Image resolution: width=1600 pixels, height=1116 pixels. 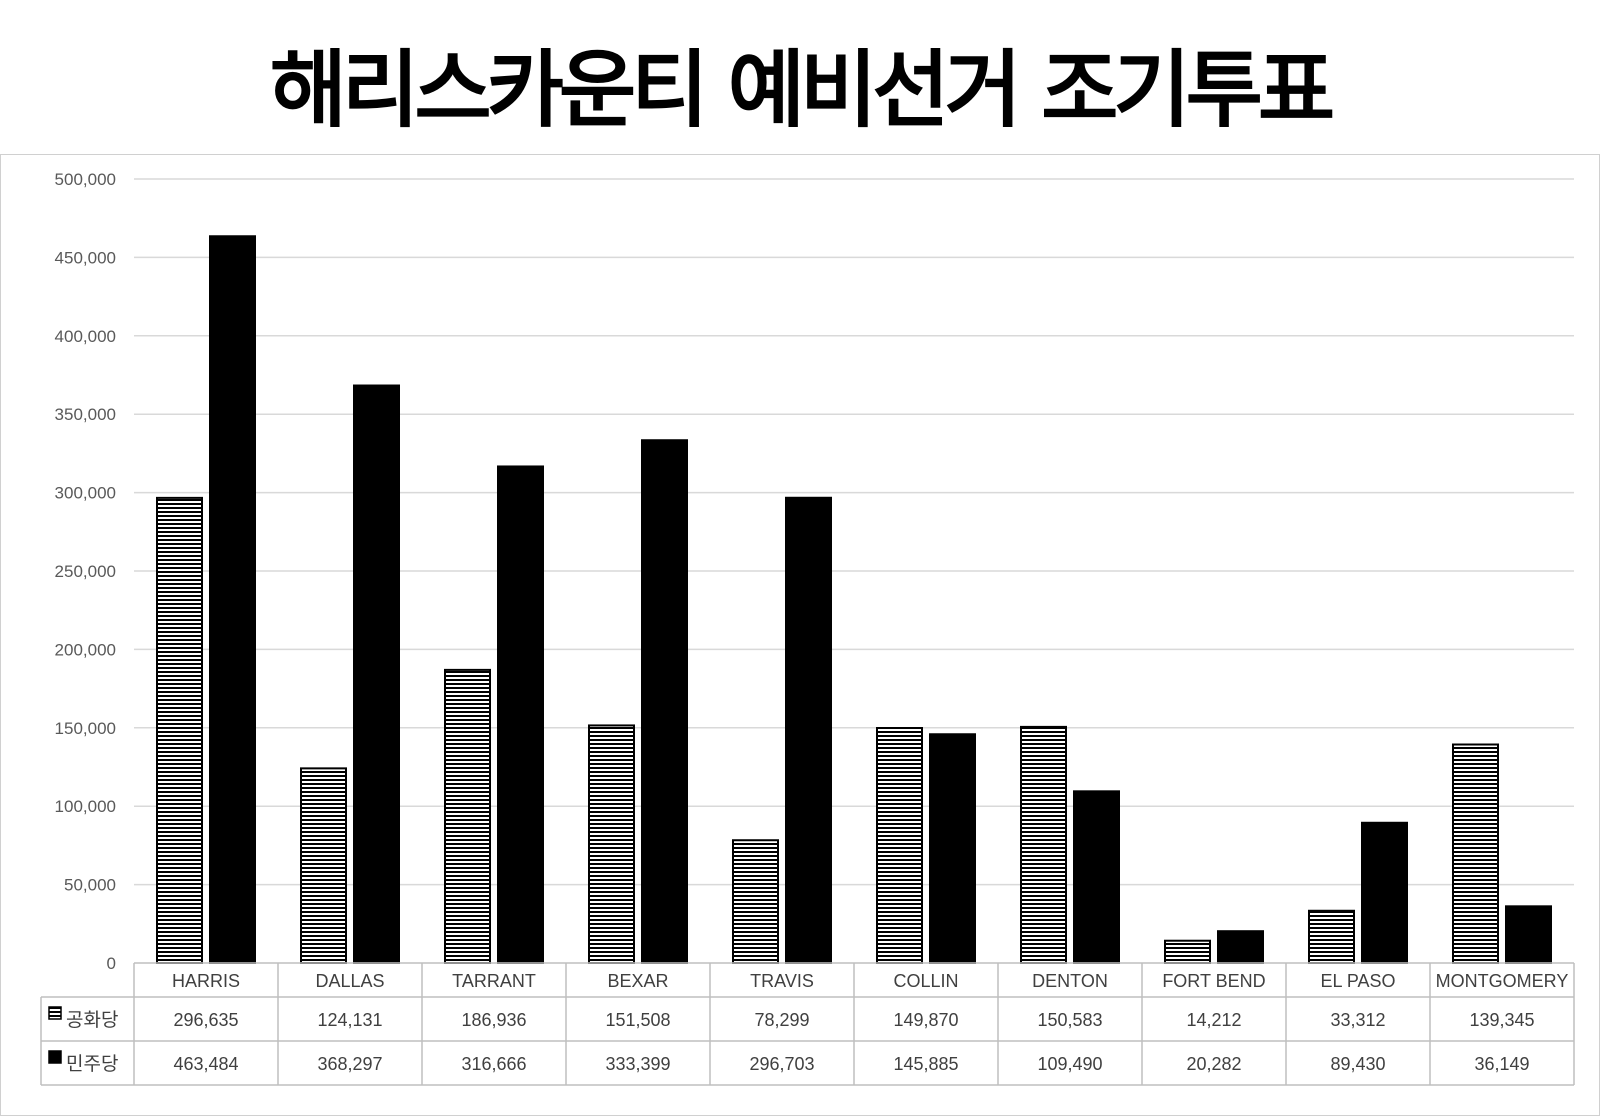 I want to click on data-label: 296,635, so click(x=205, y=1020).